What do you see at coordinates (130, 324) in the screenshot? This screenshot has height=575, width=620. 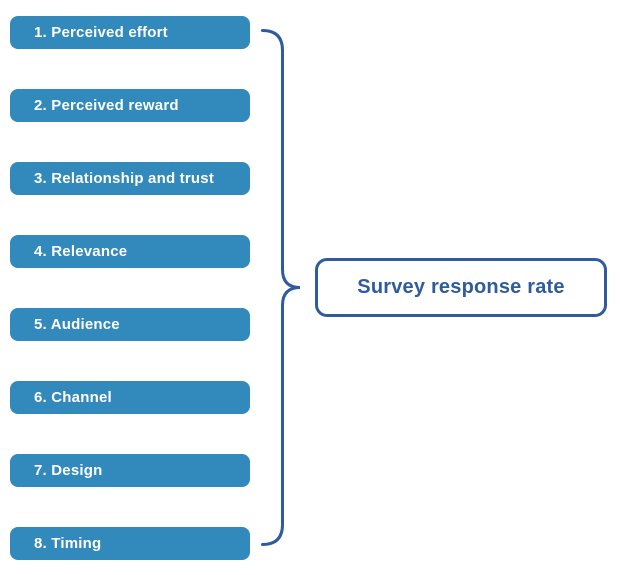 I see `factor-box-5: 5. Audience` at bounding box center [130, 324].